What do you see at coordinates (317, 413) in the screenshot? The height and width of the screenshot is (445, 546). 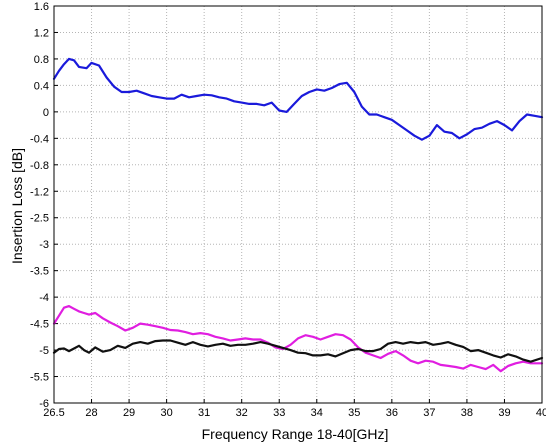 I see `x-tick-label: 34` at bounding box center [317, 413].